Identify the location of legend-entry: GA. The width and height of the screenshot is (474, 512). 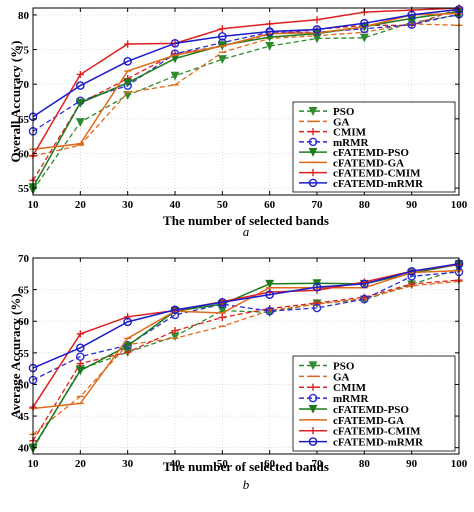
(324, 122).